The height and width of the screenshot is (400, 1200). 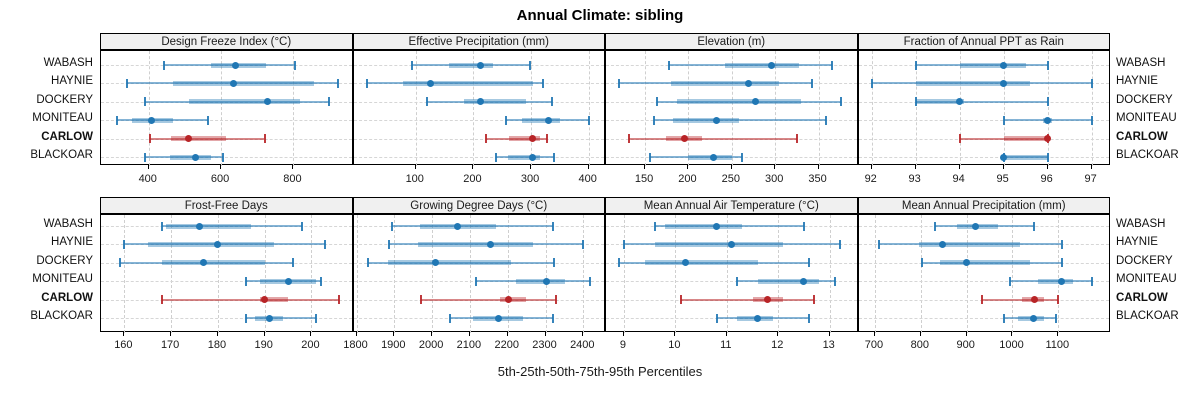 I want to click on x-tick-label: 2000, so click(x=431, y=345).